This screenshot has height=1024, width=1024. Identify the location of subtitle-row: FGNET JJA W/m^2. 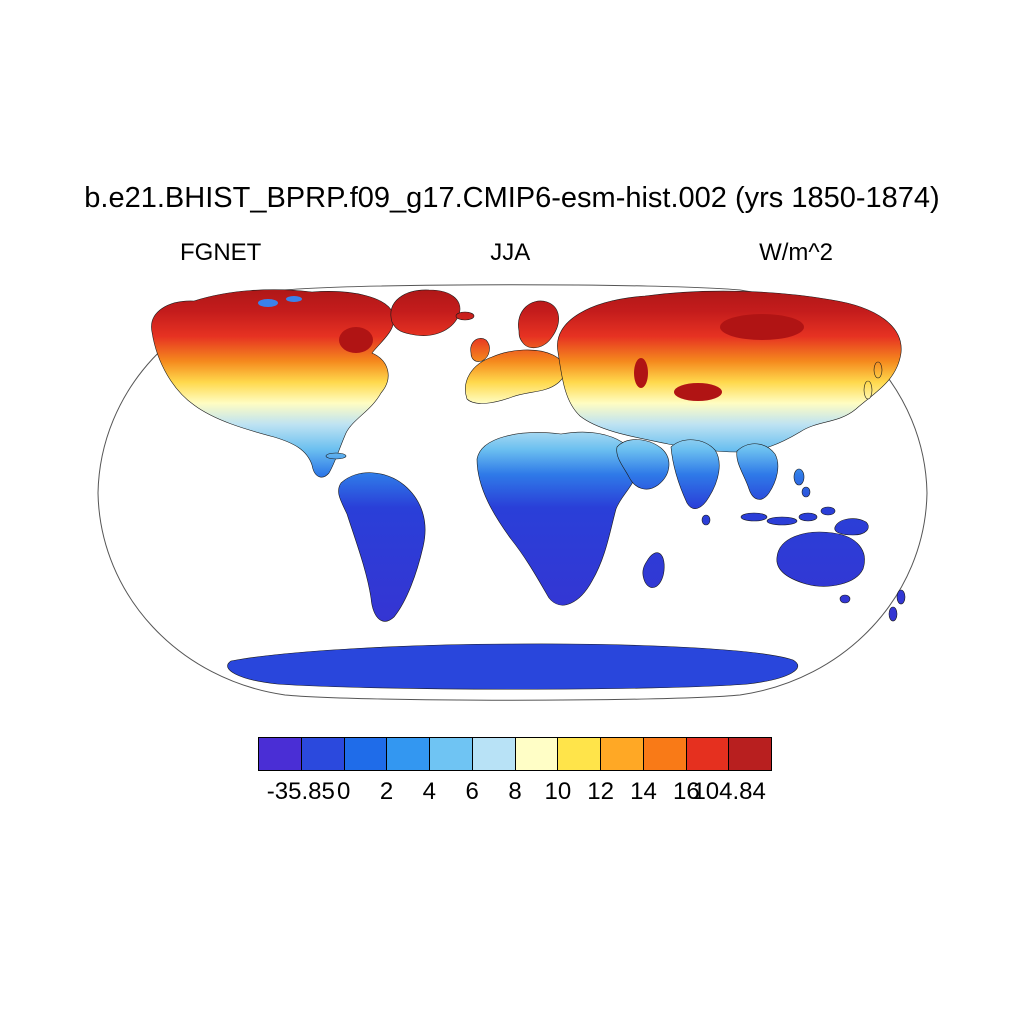
(506, 253).